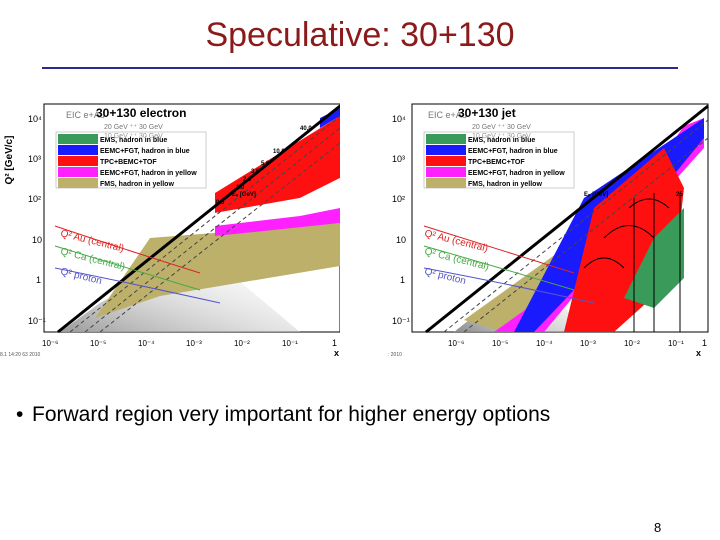 The width and height of the screenshot is (720, 540). I want to click on plot-footer: : 2010, so click(395, 355).